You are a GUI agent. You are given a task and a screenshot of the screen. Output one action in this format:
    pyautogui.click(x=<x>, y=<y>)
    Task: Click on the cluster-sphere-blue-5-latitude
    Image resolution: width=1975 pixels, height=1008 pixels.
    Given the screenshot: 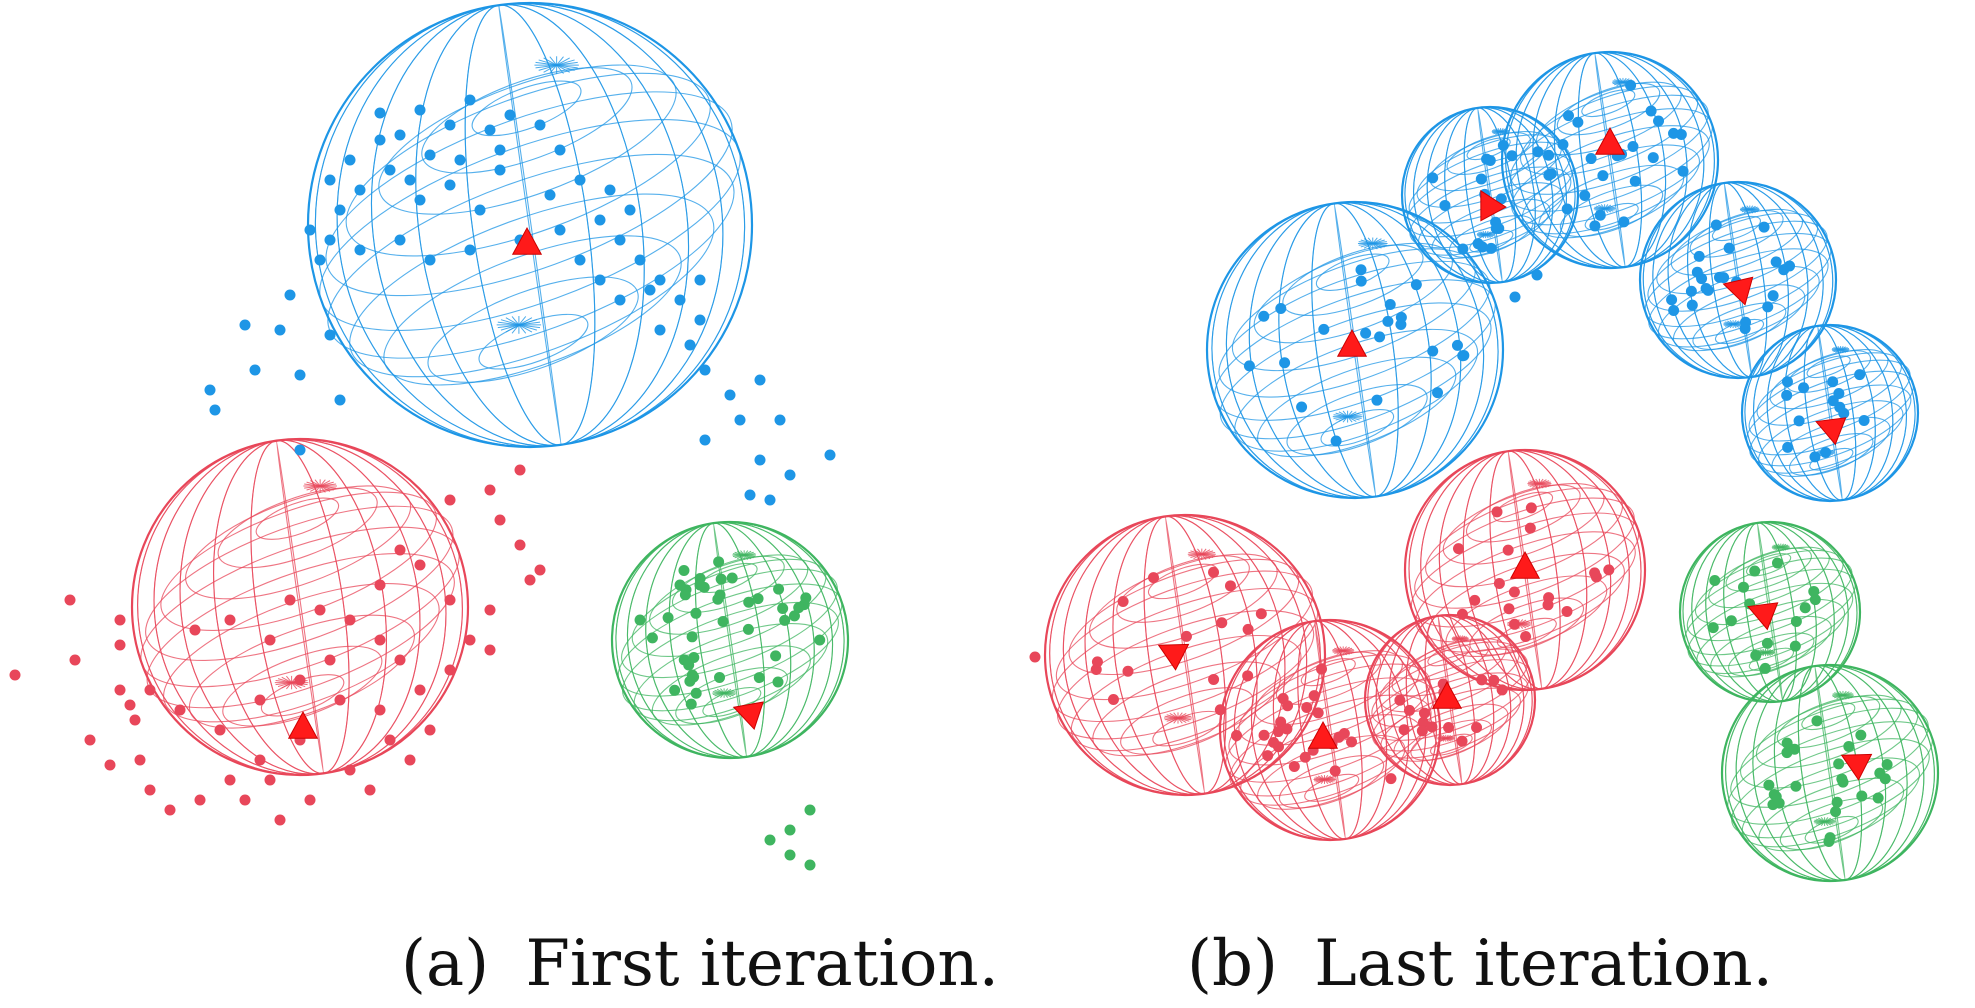 What is the action you would take?
    pyautogui.click(x=1828, y=367)
    